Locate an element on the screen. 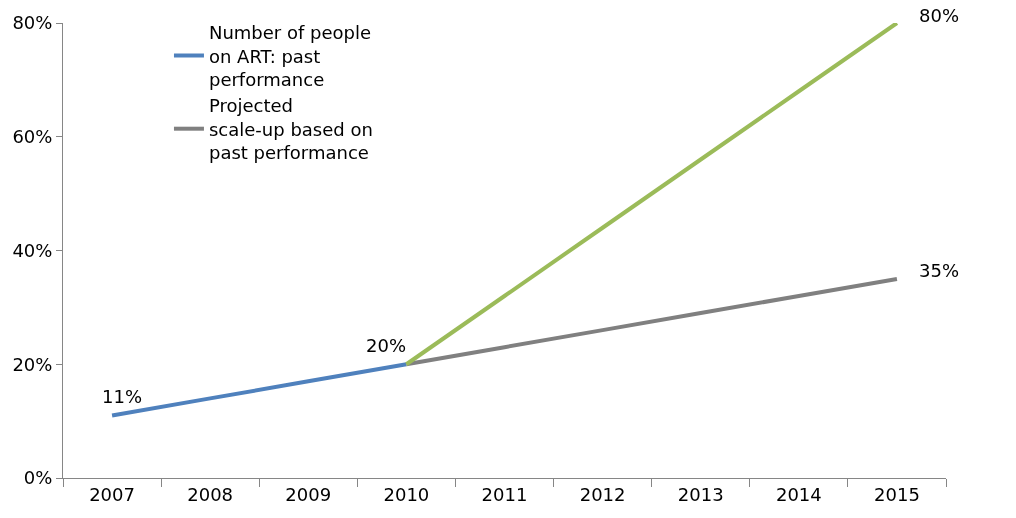 The height and width of the screenshot is (518, 1016). x-tick-label: 2015 is located at coordinates (897, 494).